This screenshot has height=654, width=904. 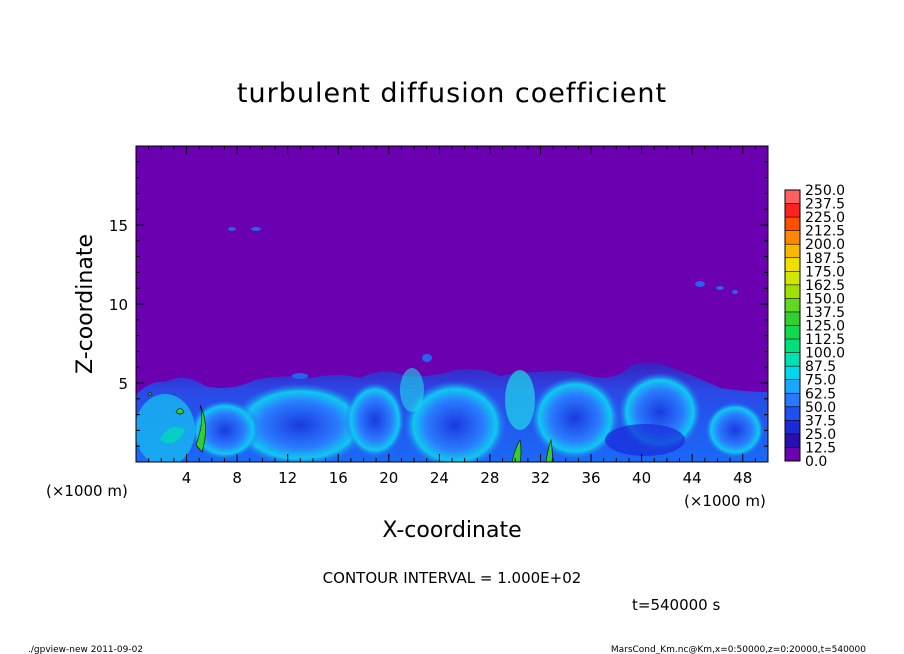 I want to click on x-unit-right: (×1000 m), so click(x=725, y=501).